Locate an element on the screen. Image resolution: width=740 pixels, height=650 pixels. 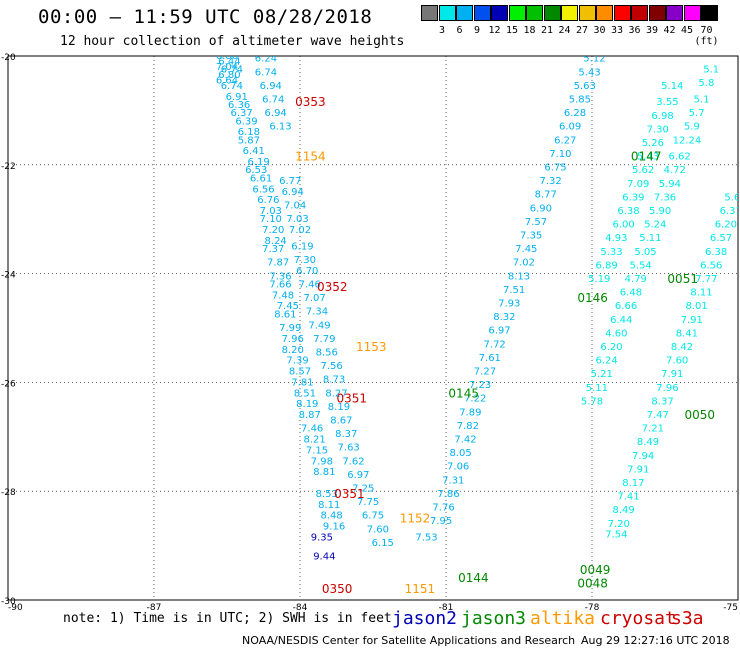
wave-height-value: 7.15 is located at coordinates (317, 450).